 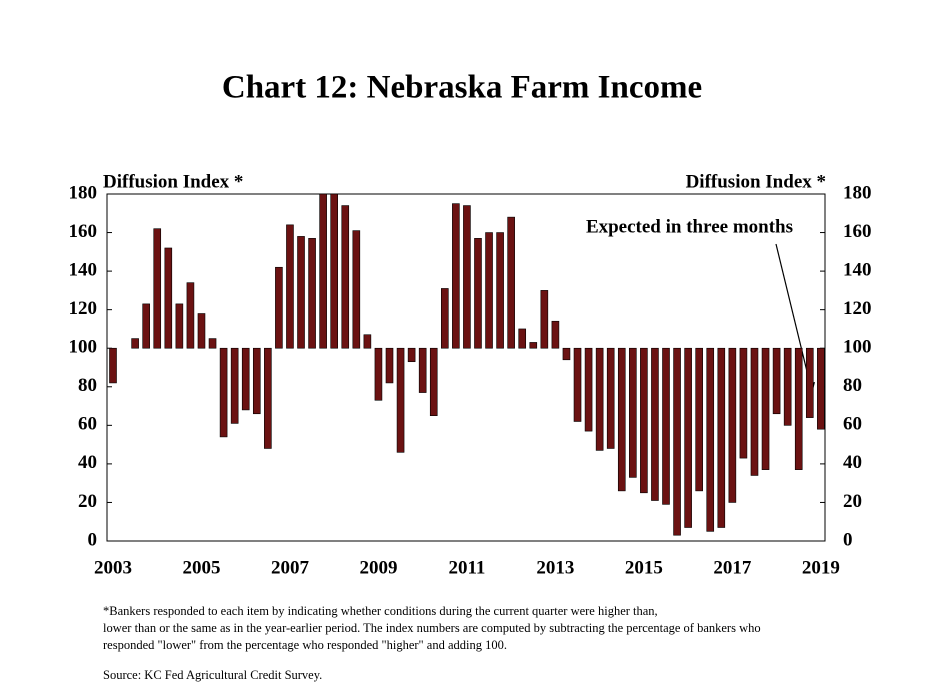 I want to click on x-tick-label: 2019, so click(x=821, y=567).